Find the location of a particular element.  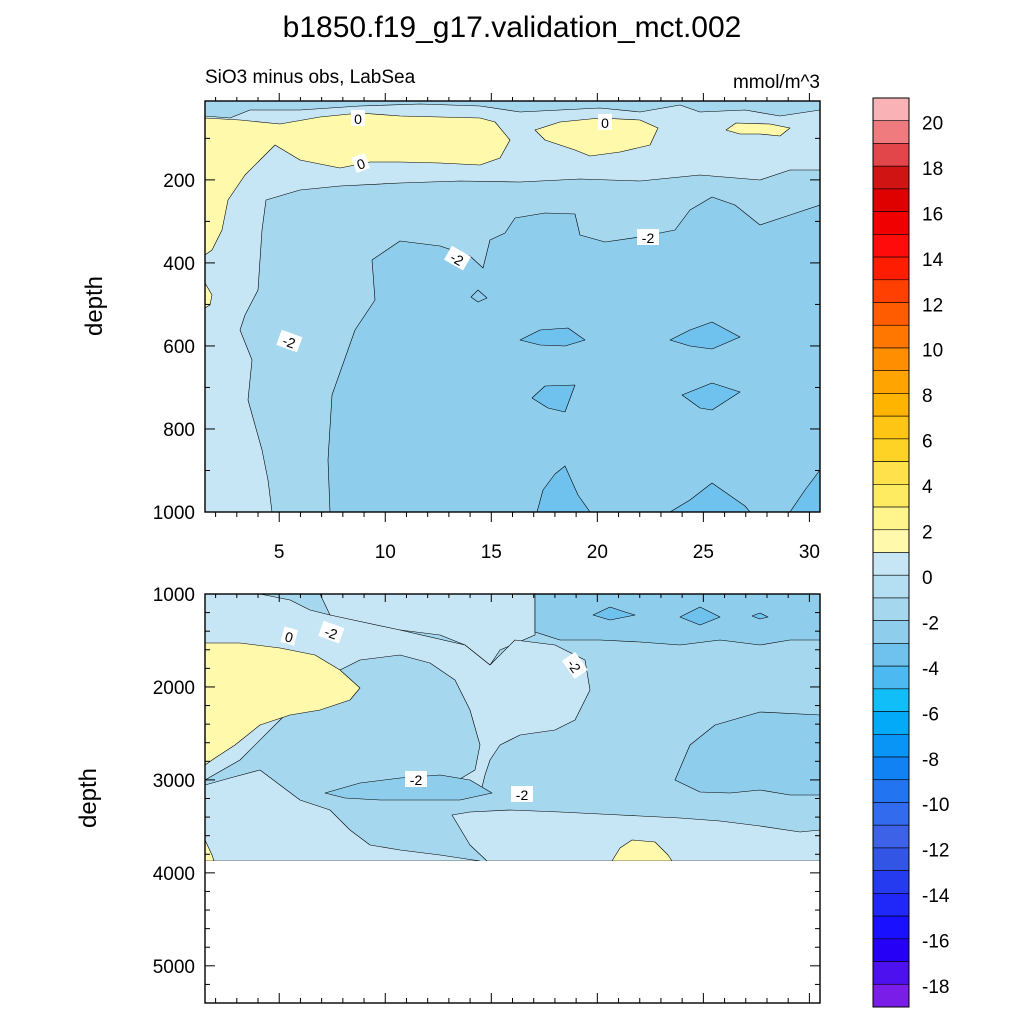

lower-region-minus2-to-minus3-mid is located at coordinates (408, 787).